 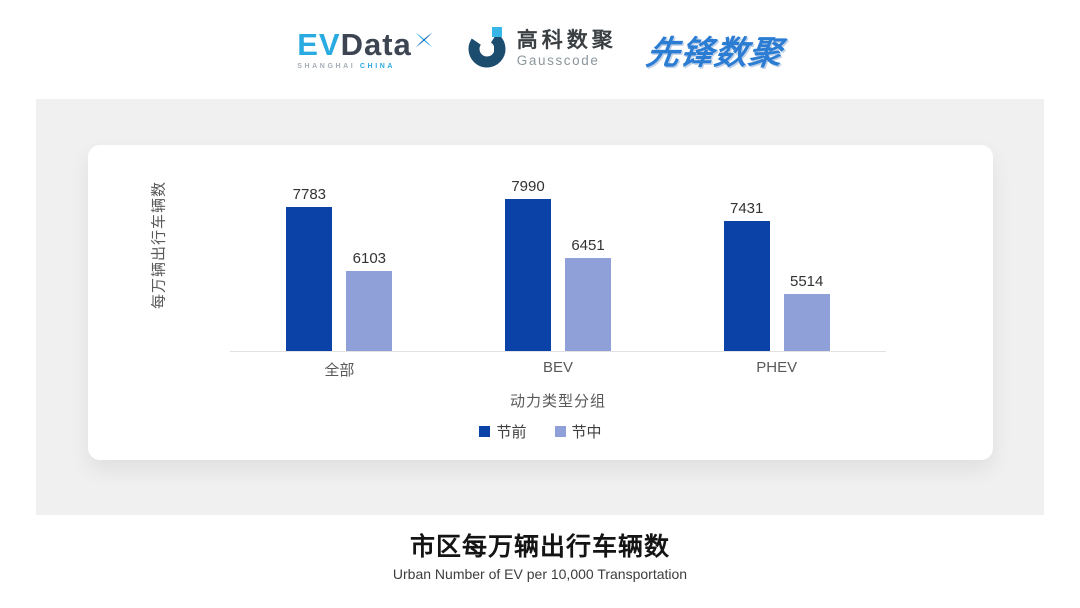 What do you see at coordinates (558, 61) in the screenshot?
I see `gausscode-en-name: Gausscode` at bounding box center [558, 61].